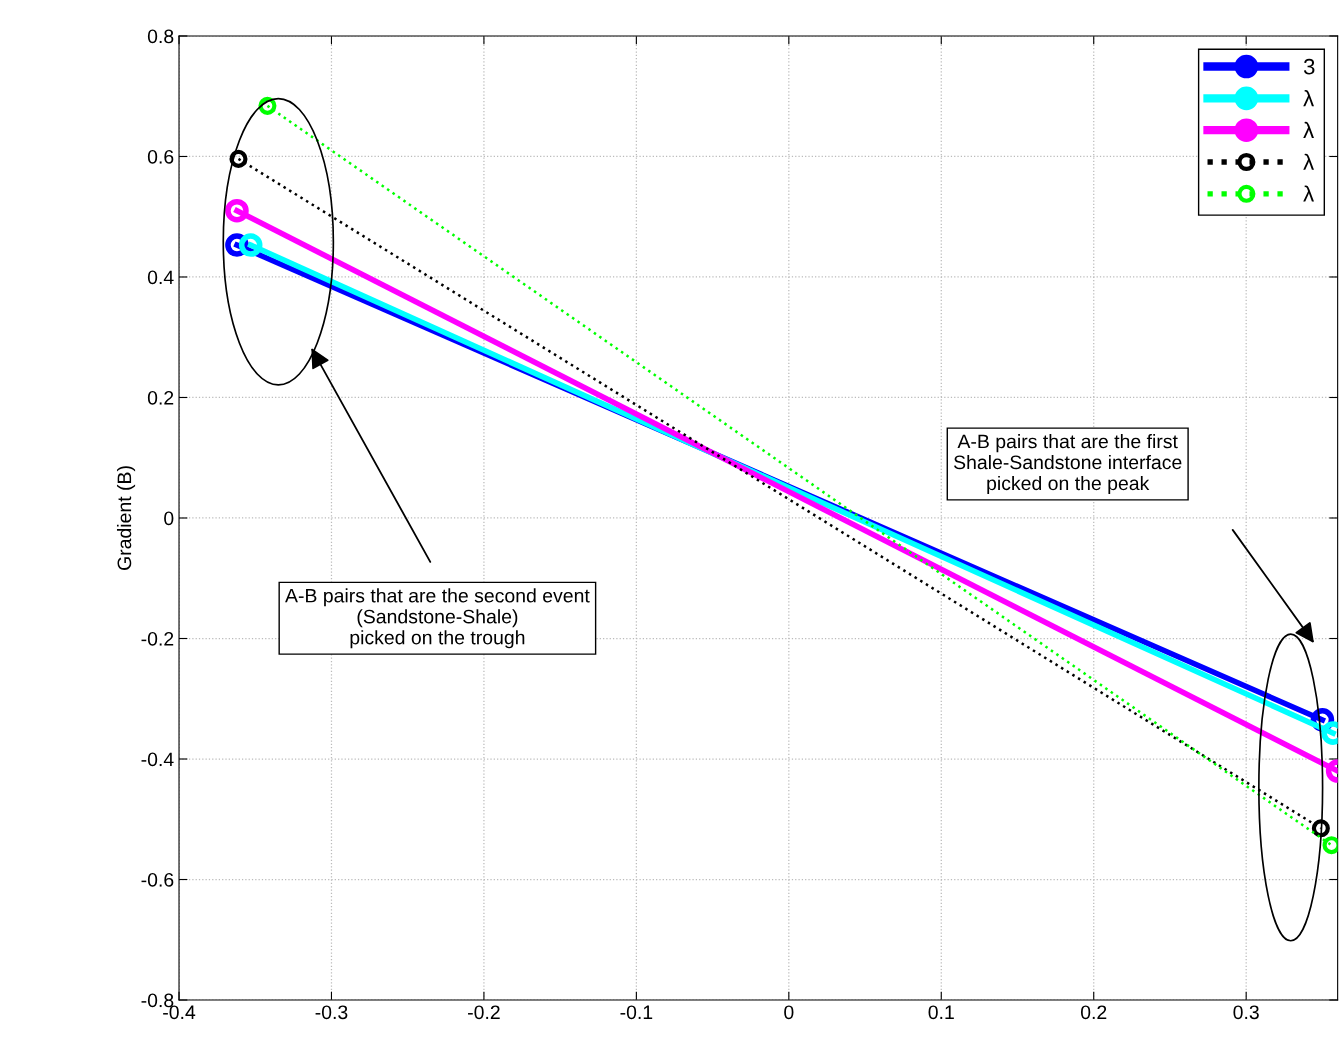 This screenshot has width=1341, height=1049. Describe the element at coordinates (941, 1012) in the screenshot. I see `x-tick-label: 0.1` at that location.